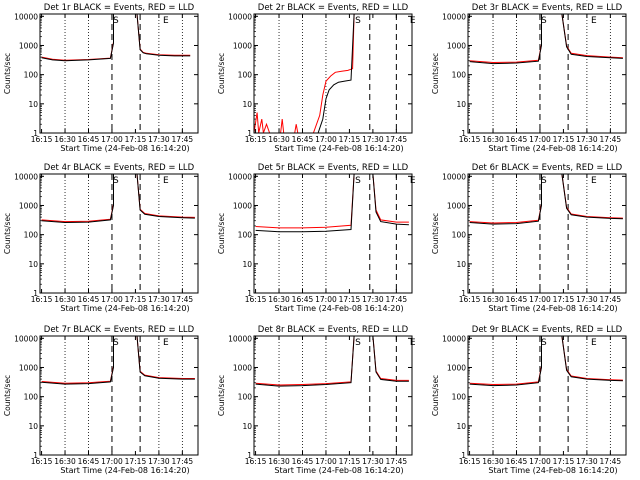 The width and height of the screenshot is (640, 480). I want to click on panel-title: Det 8r BLACK = Events, RED = LLD, so click(333, 330).